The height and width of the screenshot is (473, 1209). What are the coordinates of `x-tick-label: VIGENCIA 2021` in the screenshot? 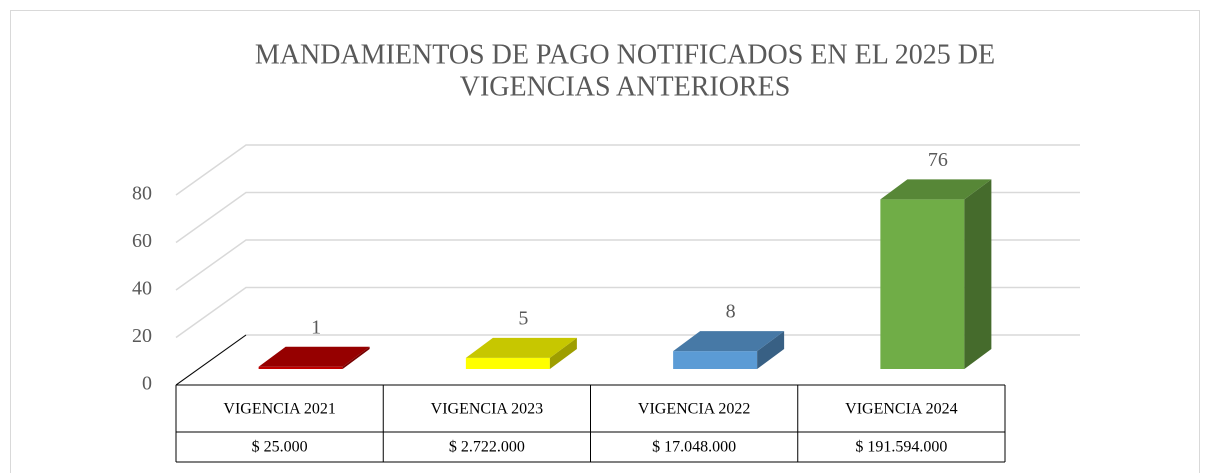 It's located at (279, 409).